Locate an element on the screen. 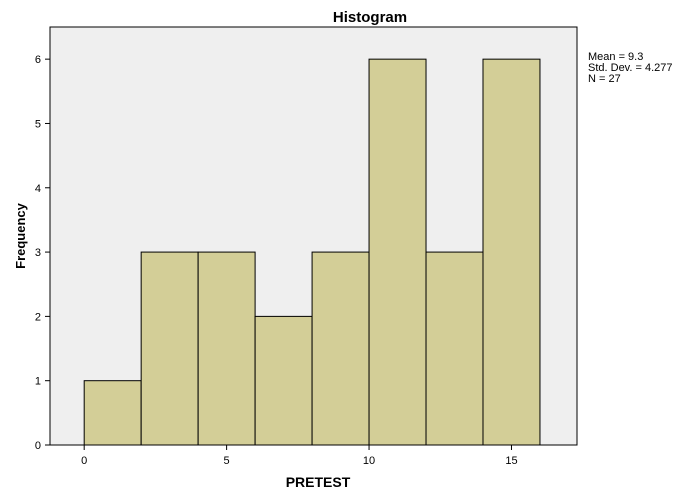 Image resolution: width=691 pixels, height=493 pixels. x-tick-label-0: 0 is located at coordinates (84, 461).